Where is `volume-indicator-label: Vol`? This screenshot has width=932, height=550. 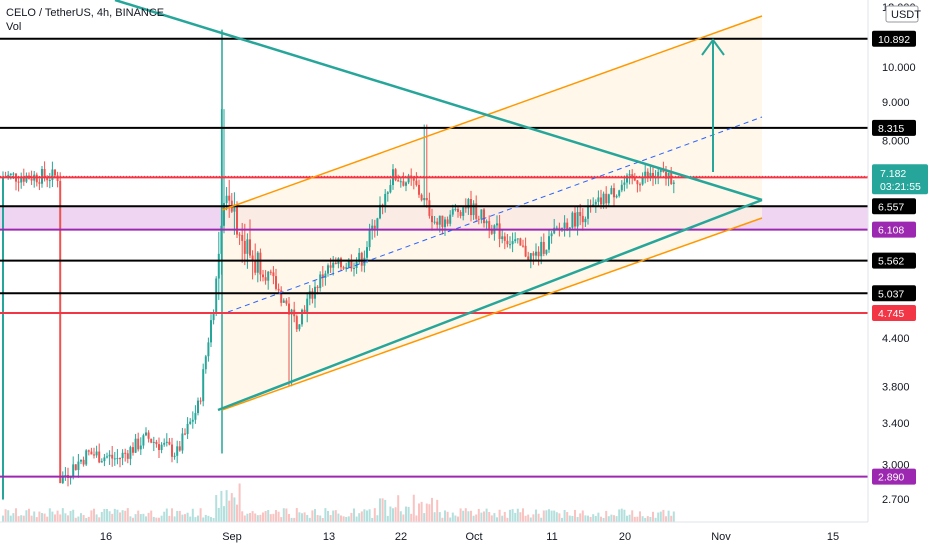 volume-indicator-label: Vol is located at coordinates (14, 27).